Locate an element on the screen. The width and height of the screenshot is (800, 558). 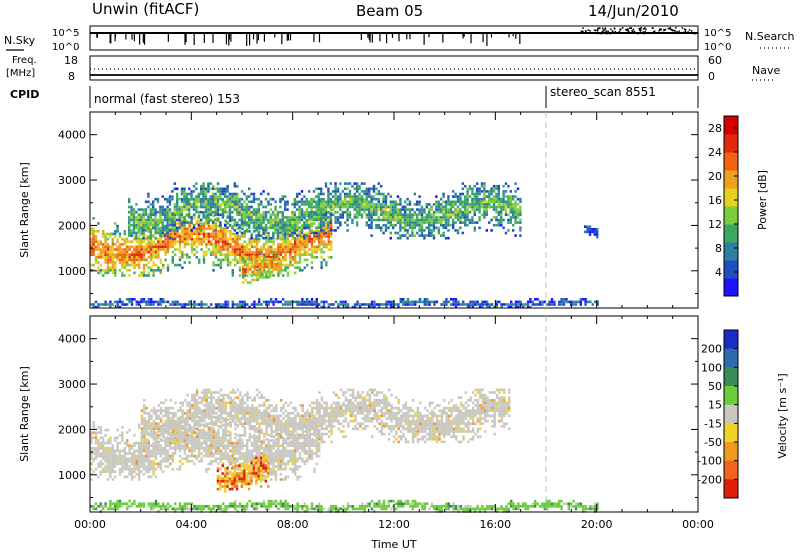
velocity-colorbar-tick: 200 is located at coordinates (711, 349).